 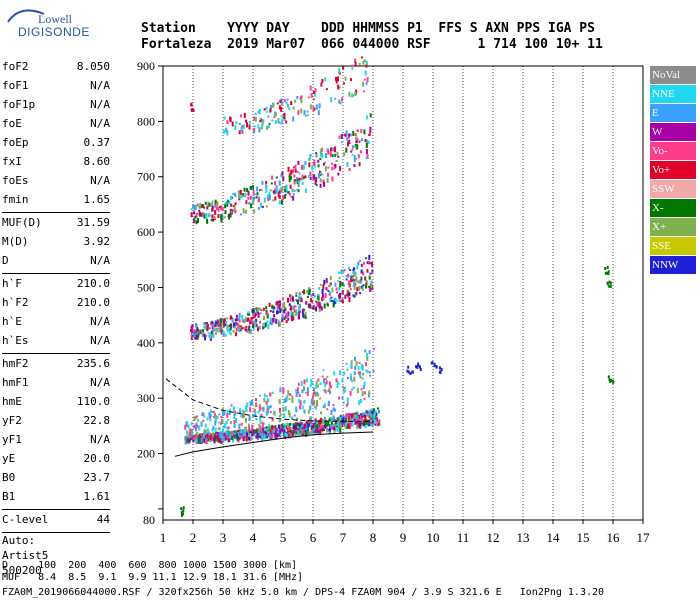 I want to click on param-row: yE 20.0, so click(x=56, y=459).